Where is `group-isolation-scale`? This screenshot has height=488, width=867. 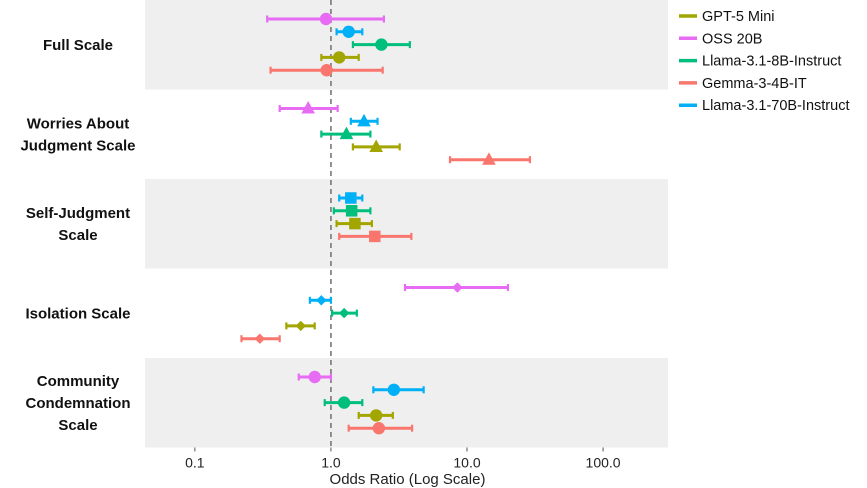 group-isolation-scale is located at coordinates (375, 313).